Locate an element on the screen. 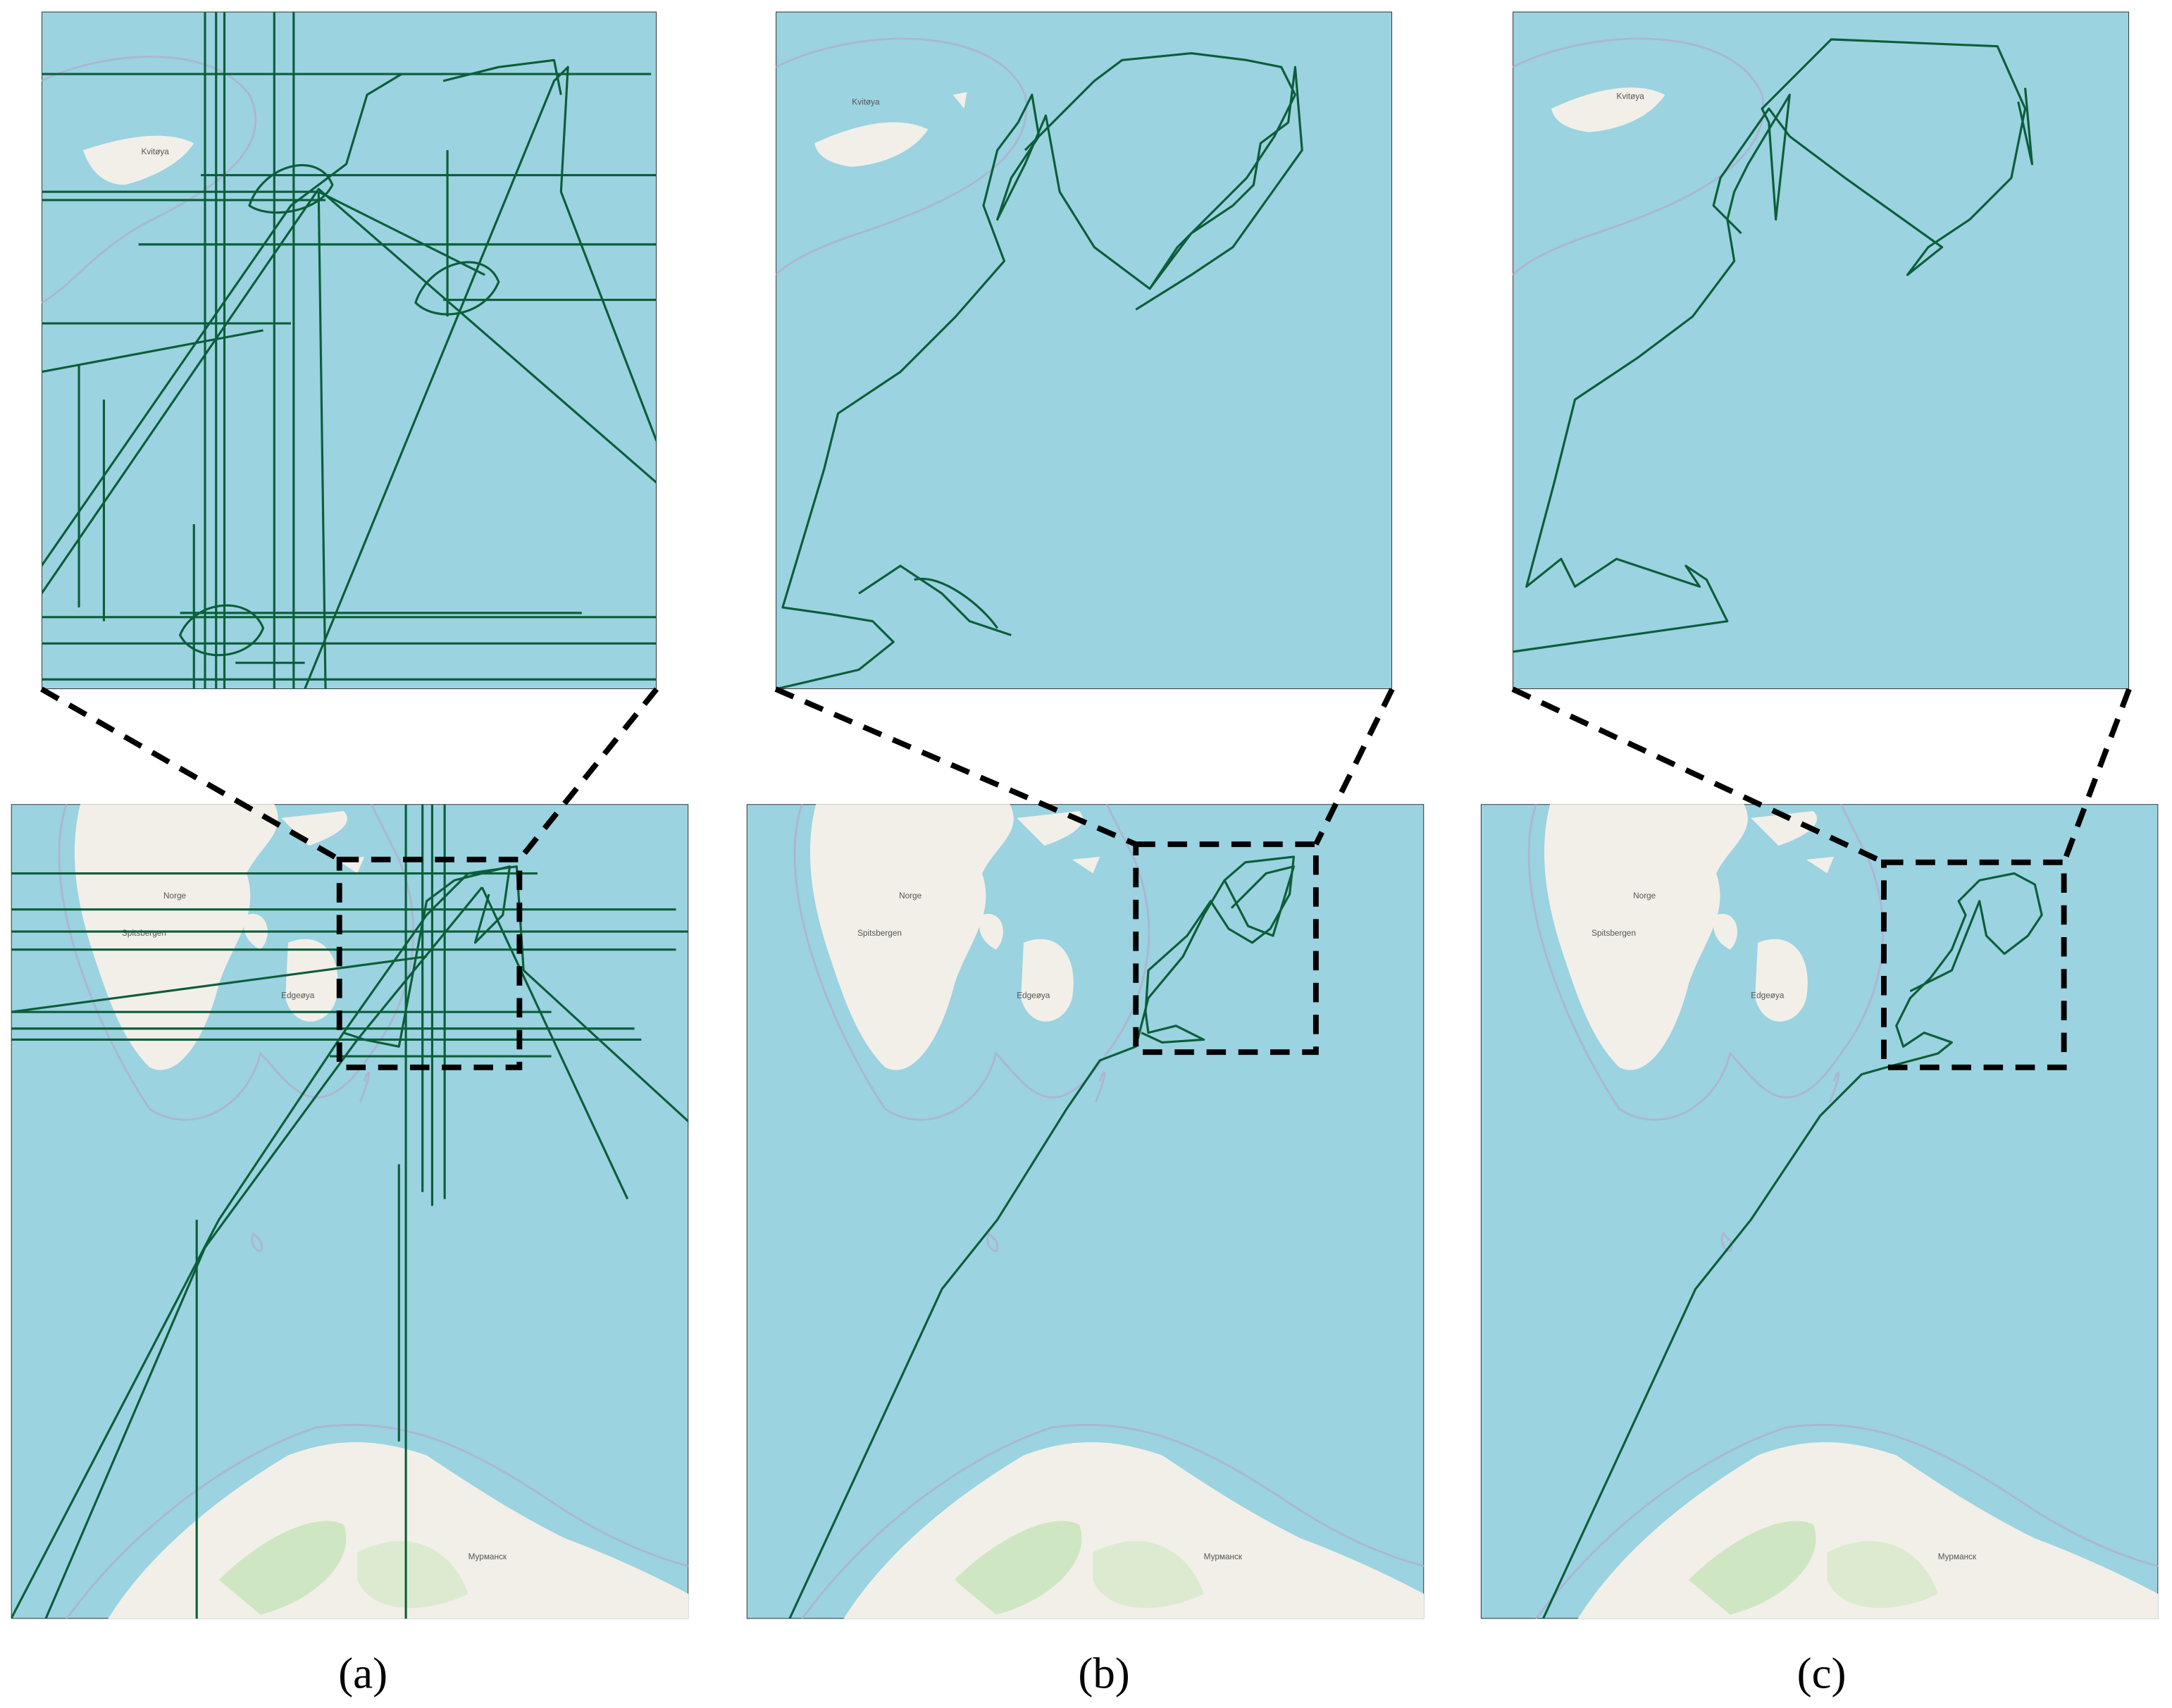 This screenshot has height=1708, width=2172. map-a: Norge Spitsbergen Edgeøya Мурманск is located at coordinates (350, 1211).